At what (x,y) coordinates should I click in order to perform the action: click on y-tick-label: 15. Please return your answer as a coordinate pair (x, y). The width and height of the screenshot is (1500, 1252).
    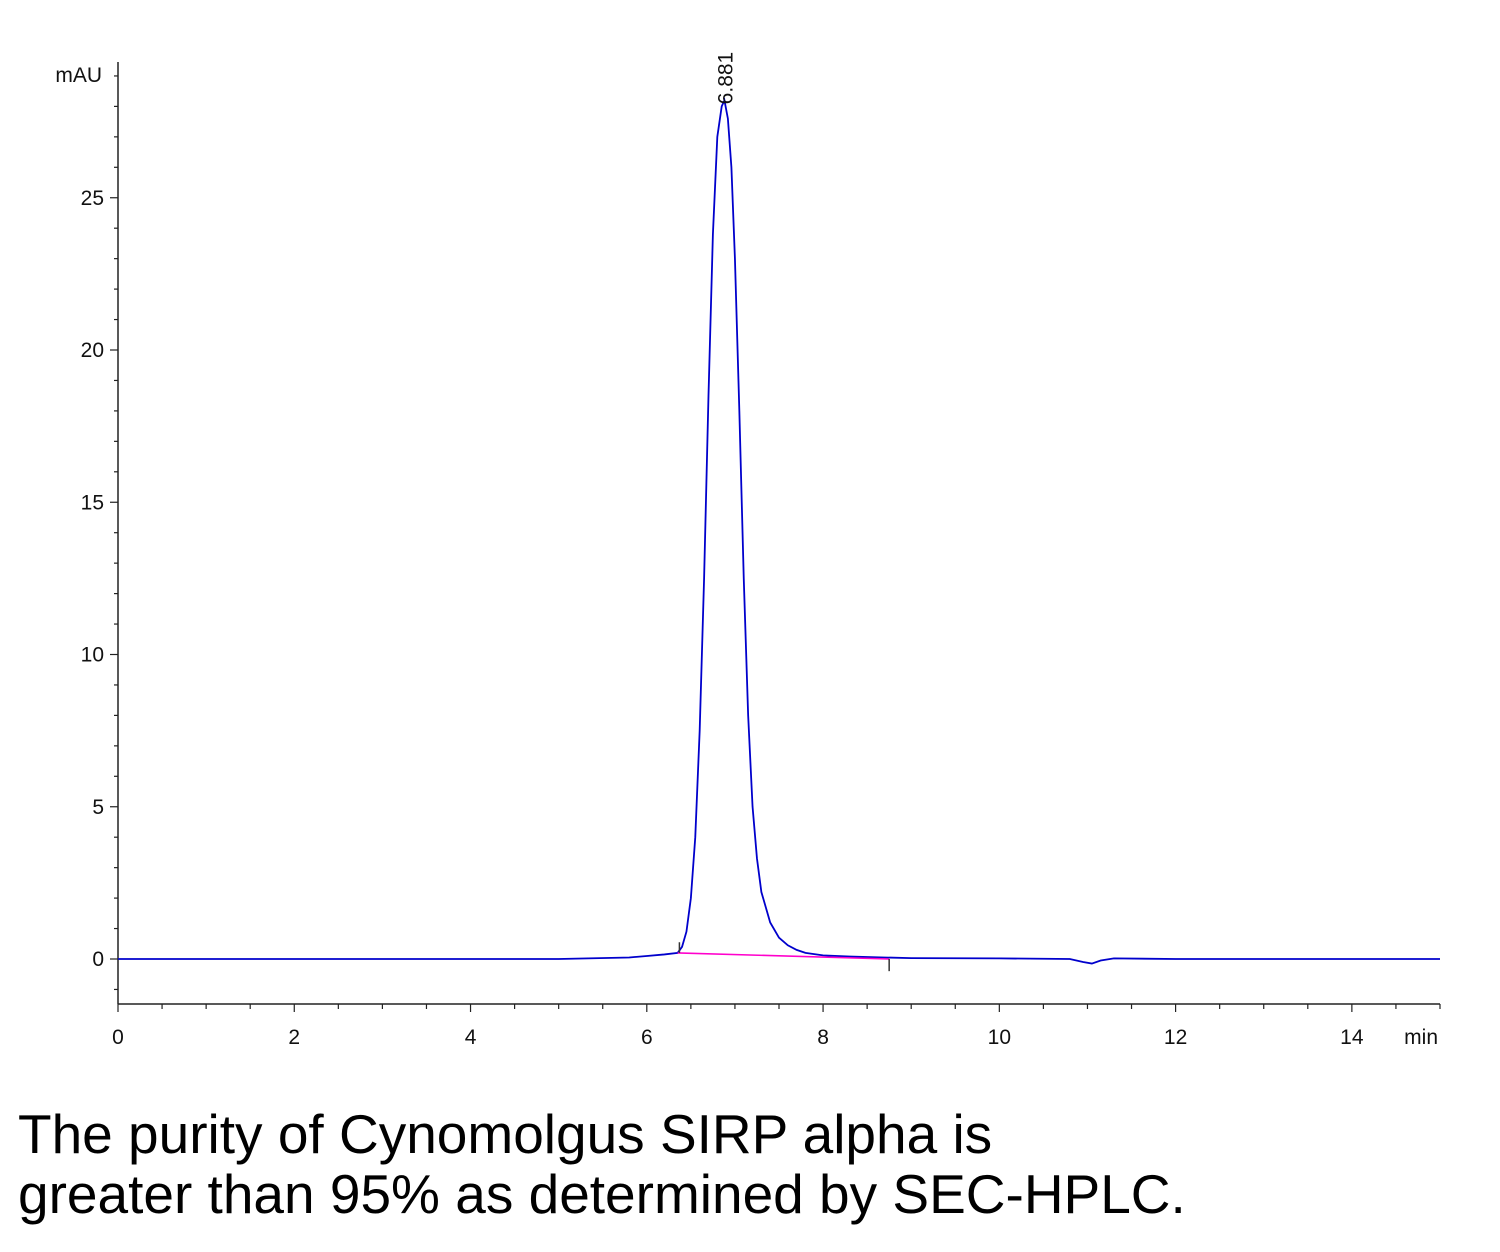
    Looking at the image, I should click on (92, 502).